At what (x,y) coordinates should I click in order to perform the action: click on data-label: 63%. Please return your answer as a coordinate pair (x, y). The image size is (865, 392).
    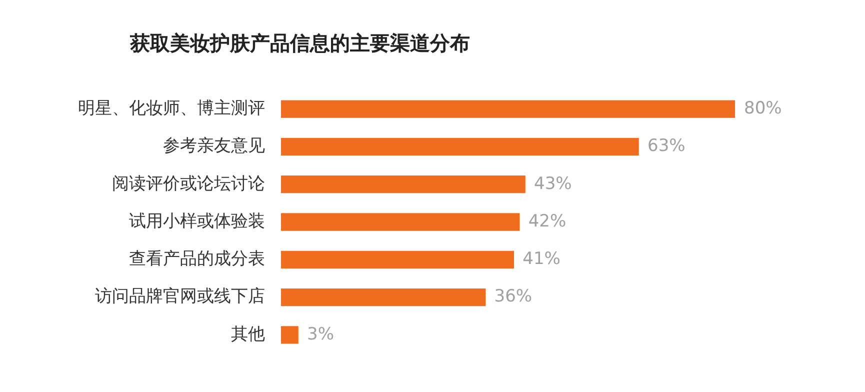
    Looking at the image, I should click on (667, 146).